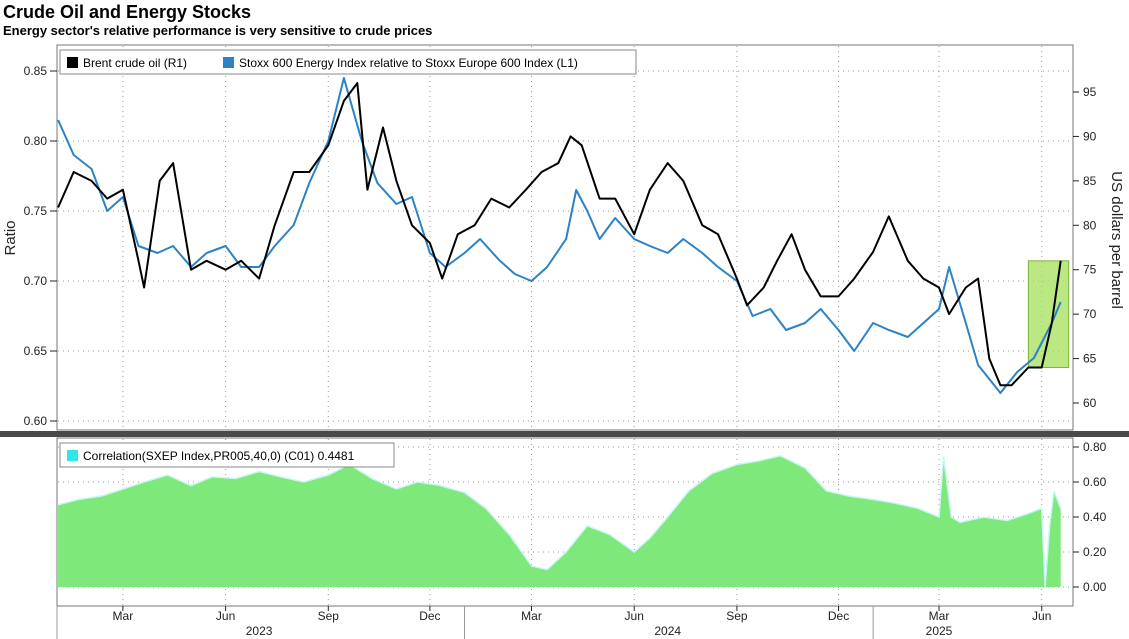 This screenshot has width=1129, height=639. What do you see at coordinates (72, 62) in the screenshot?
I see `legend-swatch-brent` at bounding box center [72, 62].